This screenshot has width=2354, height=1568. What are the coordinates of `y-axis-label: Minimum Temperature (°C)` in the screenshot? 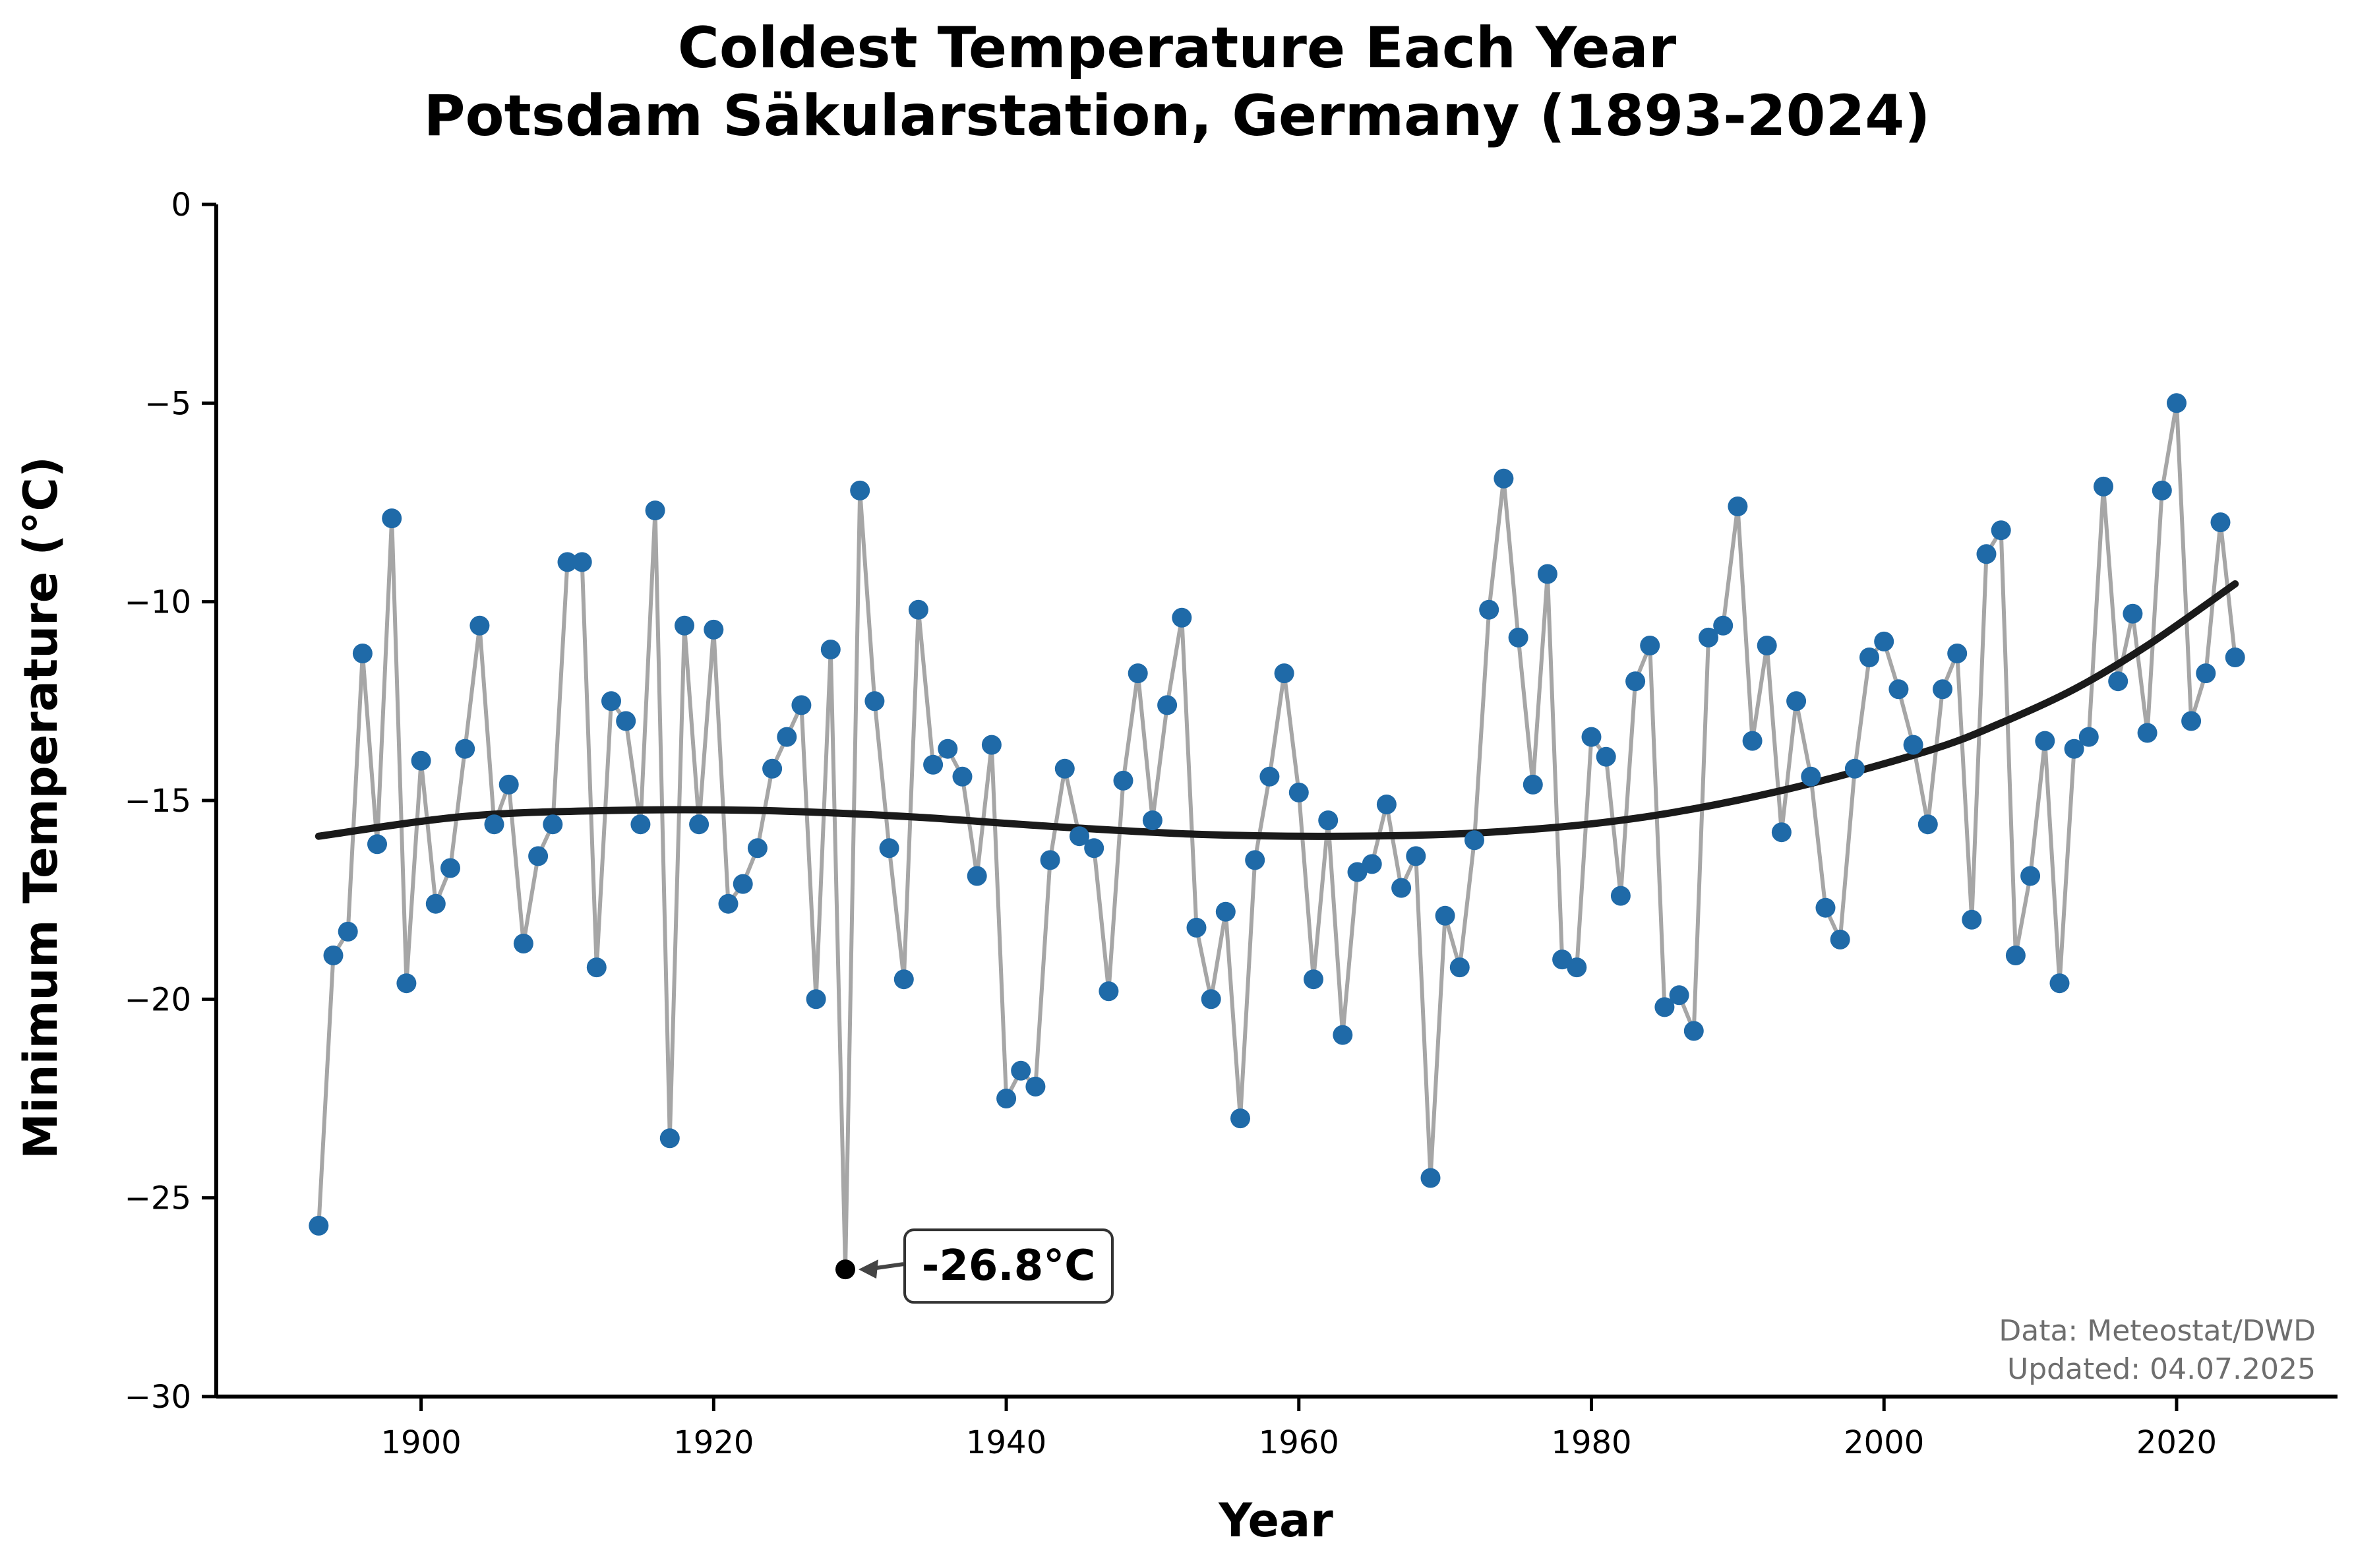 It's located at (41, 807).